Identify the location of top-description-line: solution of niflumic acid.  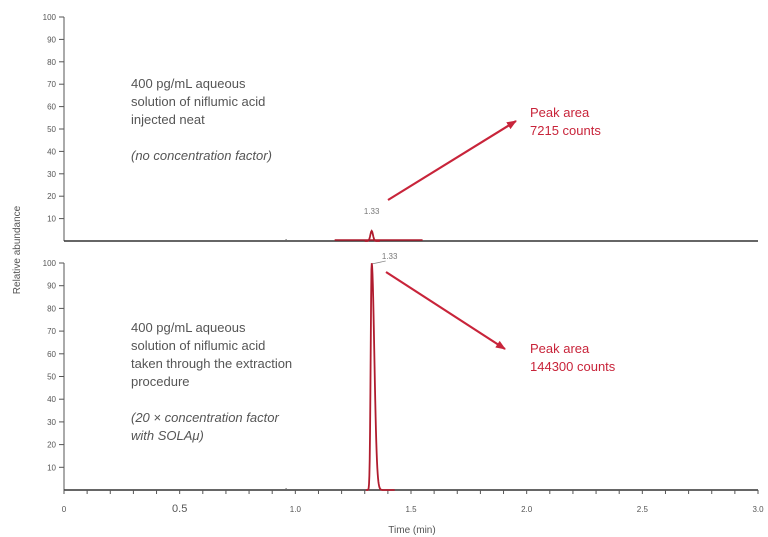
(198, 101).